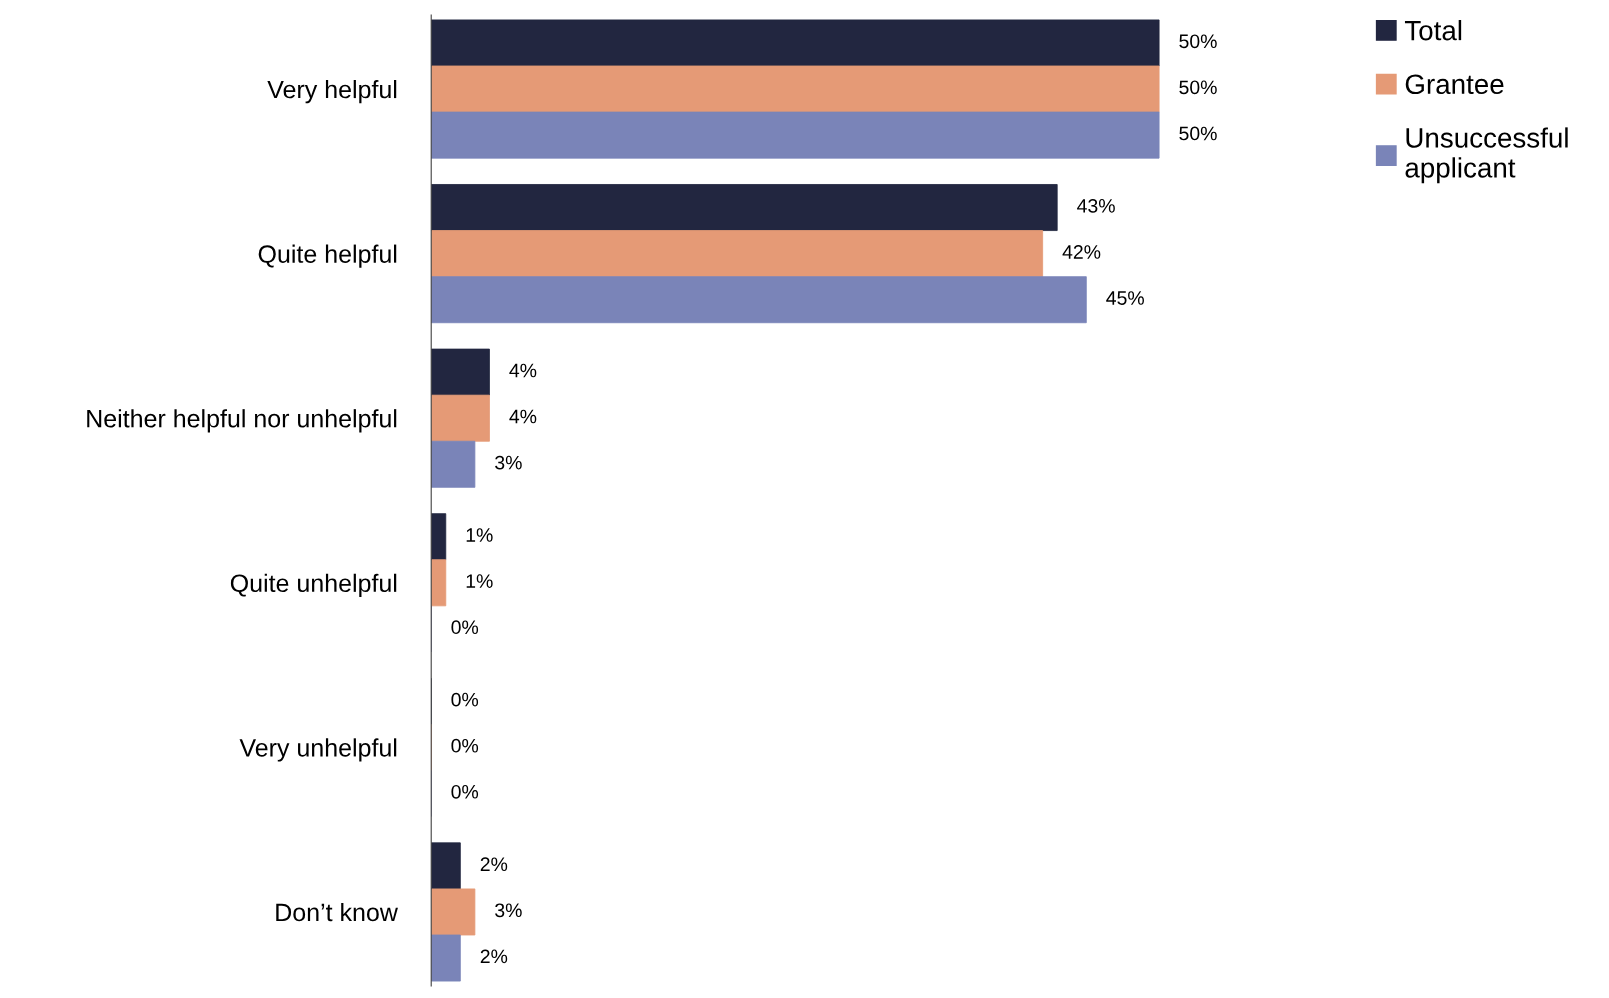  Describe the element at coordinates (1454, 84) in the screenshot. I see `legend-label: Grantee` at that location.